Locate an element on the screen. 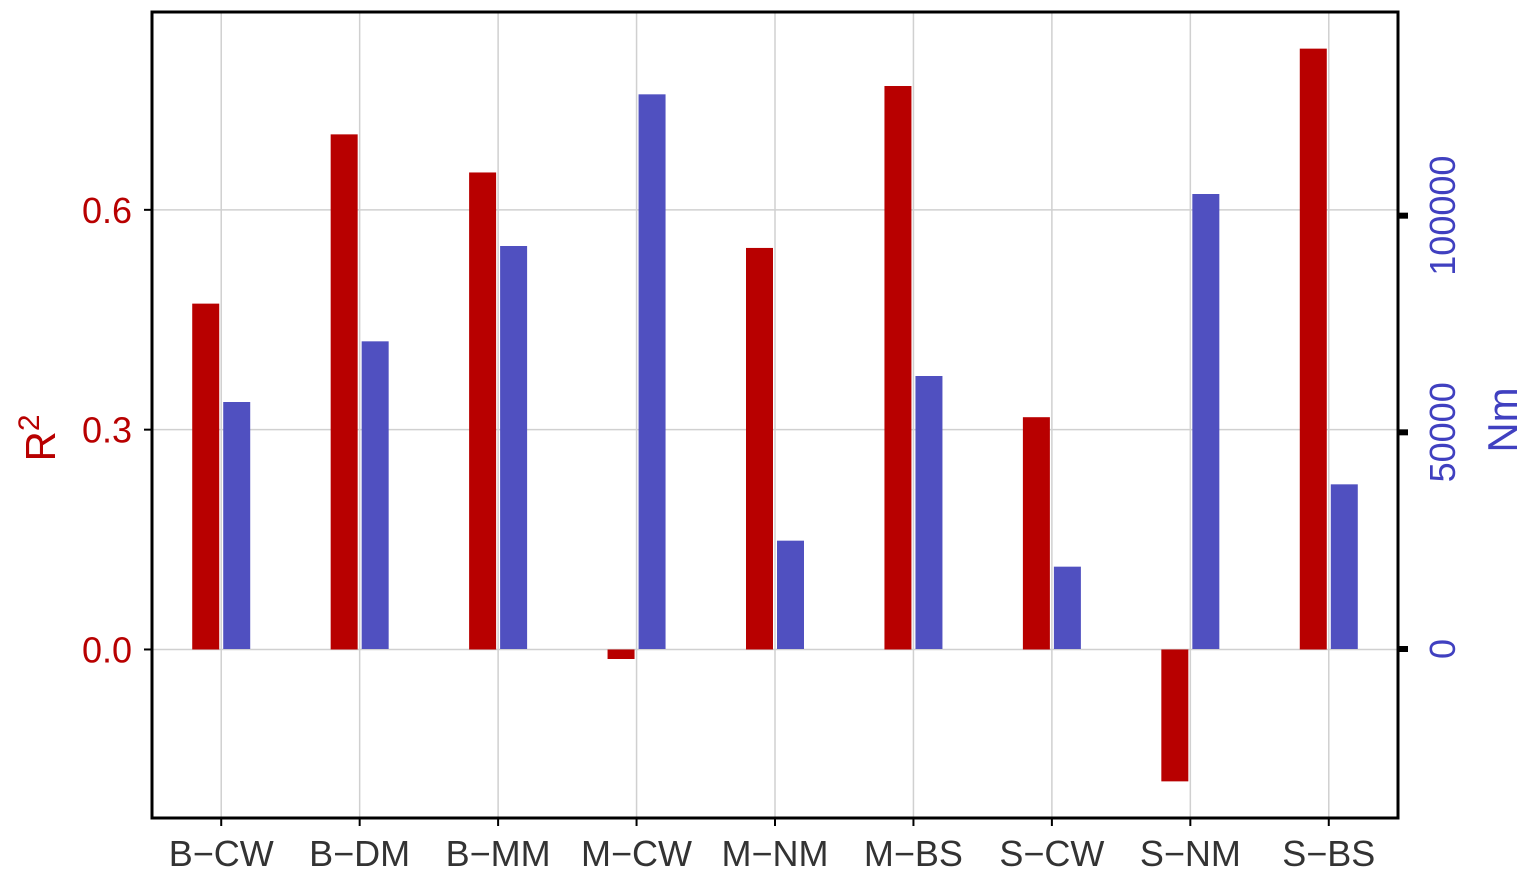  x-tick-label: B−DM is located at coordinates (359, 853).